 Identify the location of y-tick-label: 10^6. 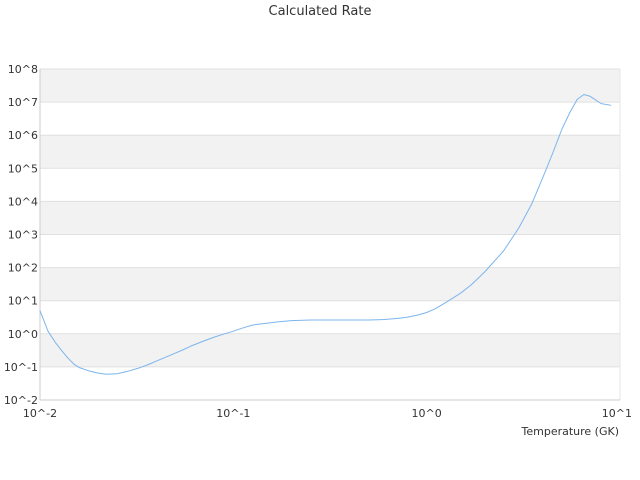
(23, 135).